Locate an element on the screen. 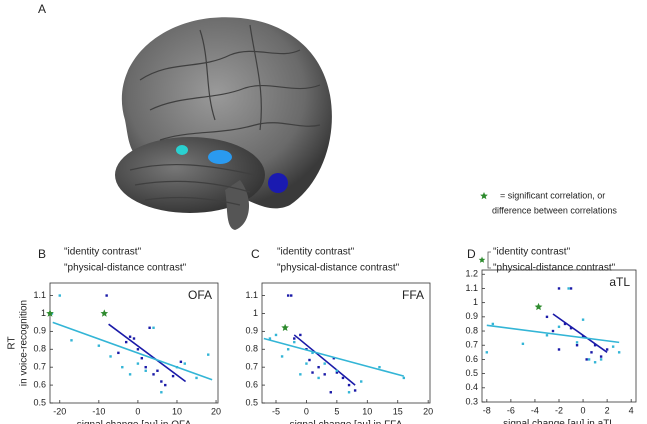 This screenshot has height=424, width=647. x-tick-label: -10 is located at coordinates (98, 411).